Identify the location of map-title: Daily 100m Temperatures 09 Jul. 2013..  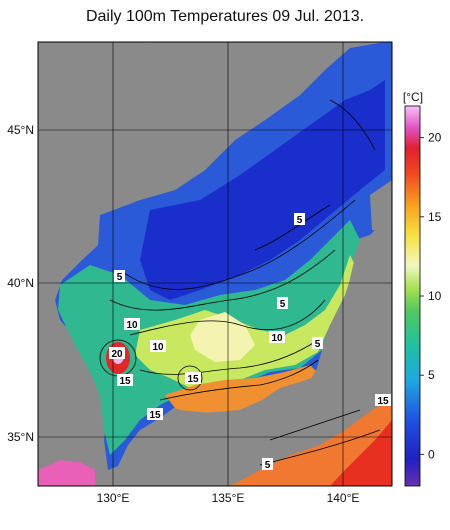
(225, 16).